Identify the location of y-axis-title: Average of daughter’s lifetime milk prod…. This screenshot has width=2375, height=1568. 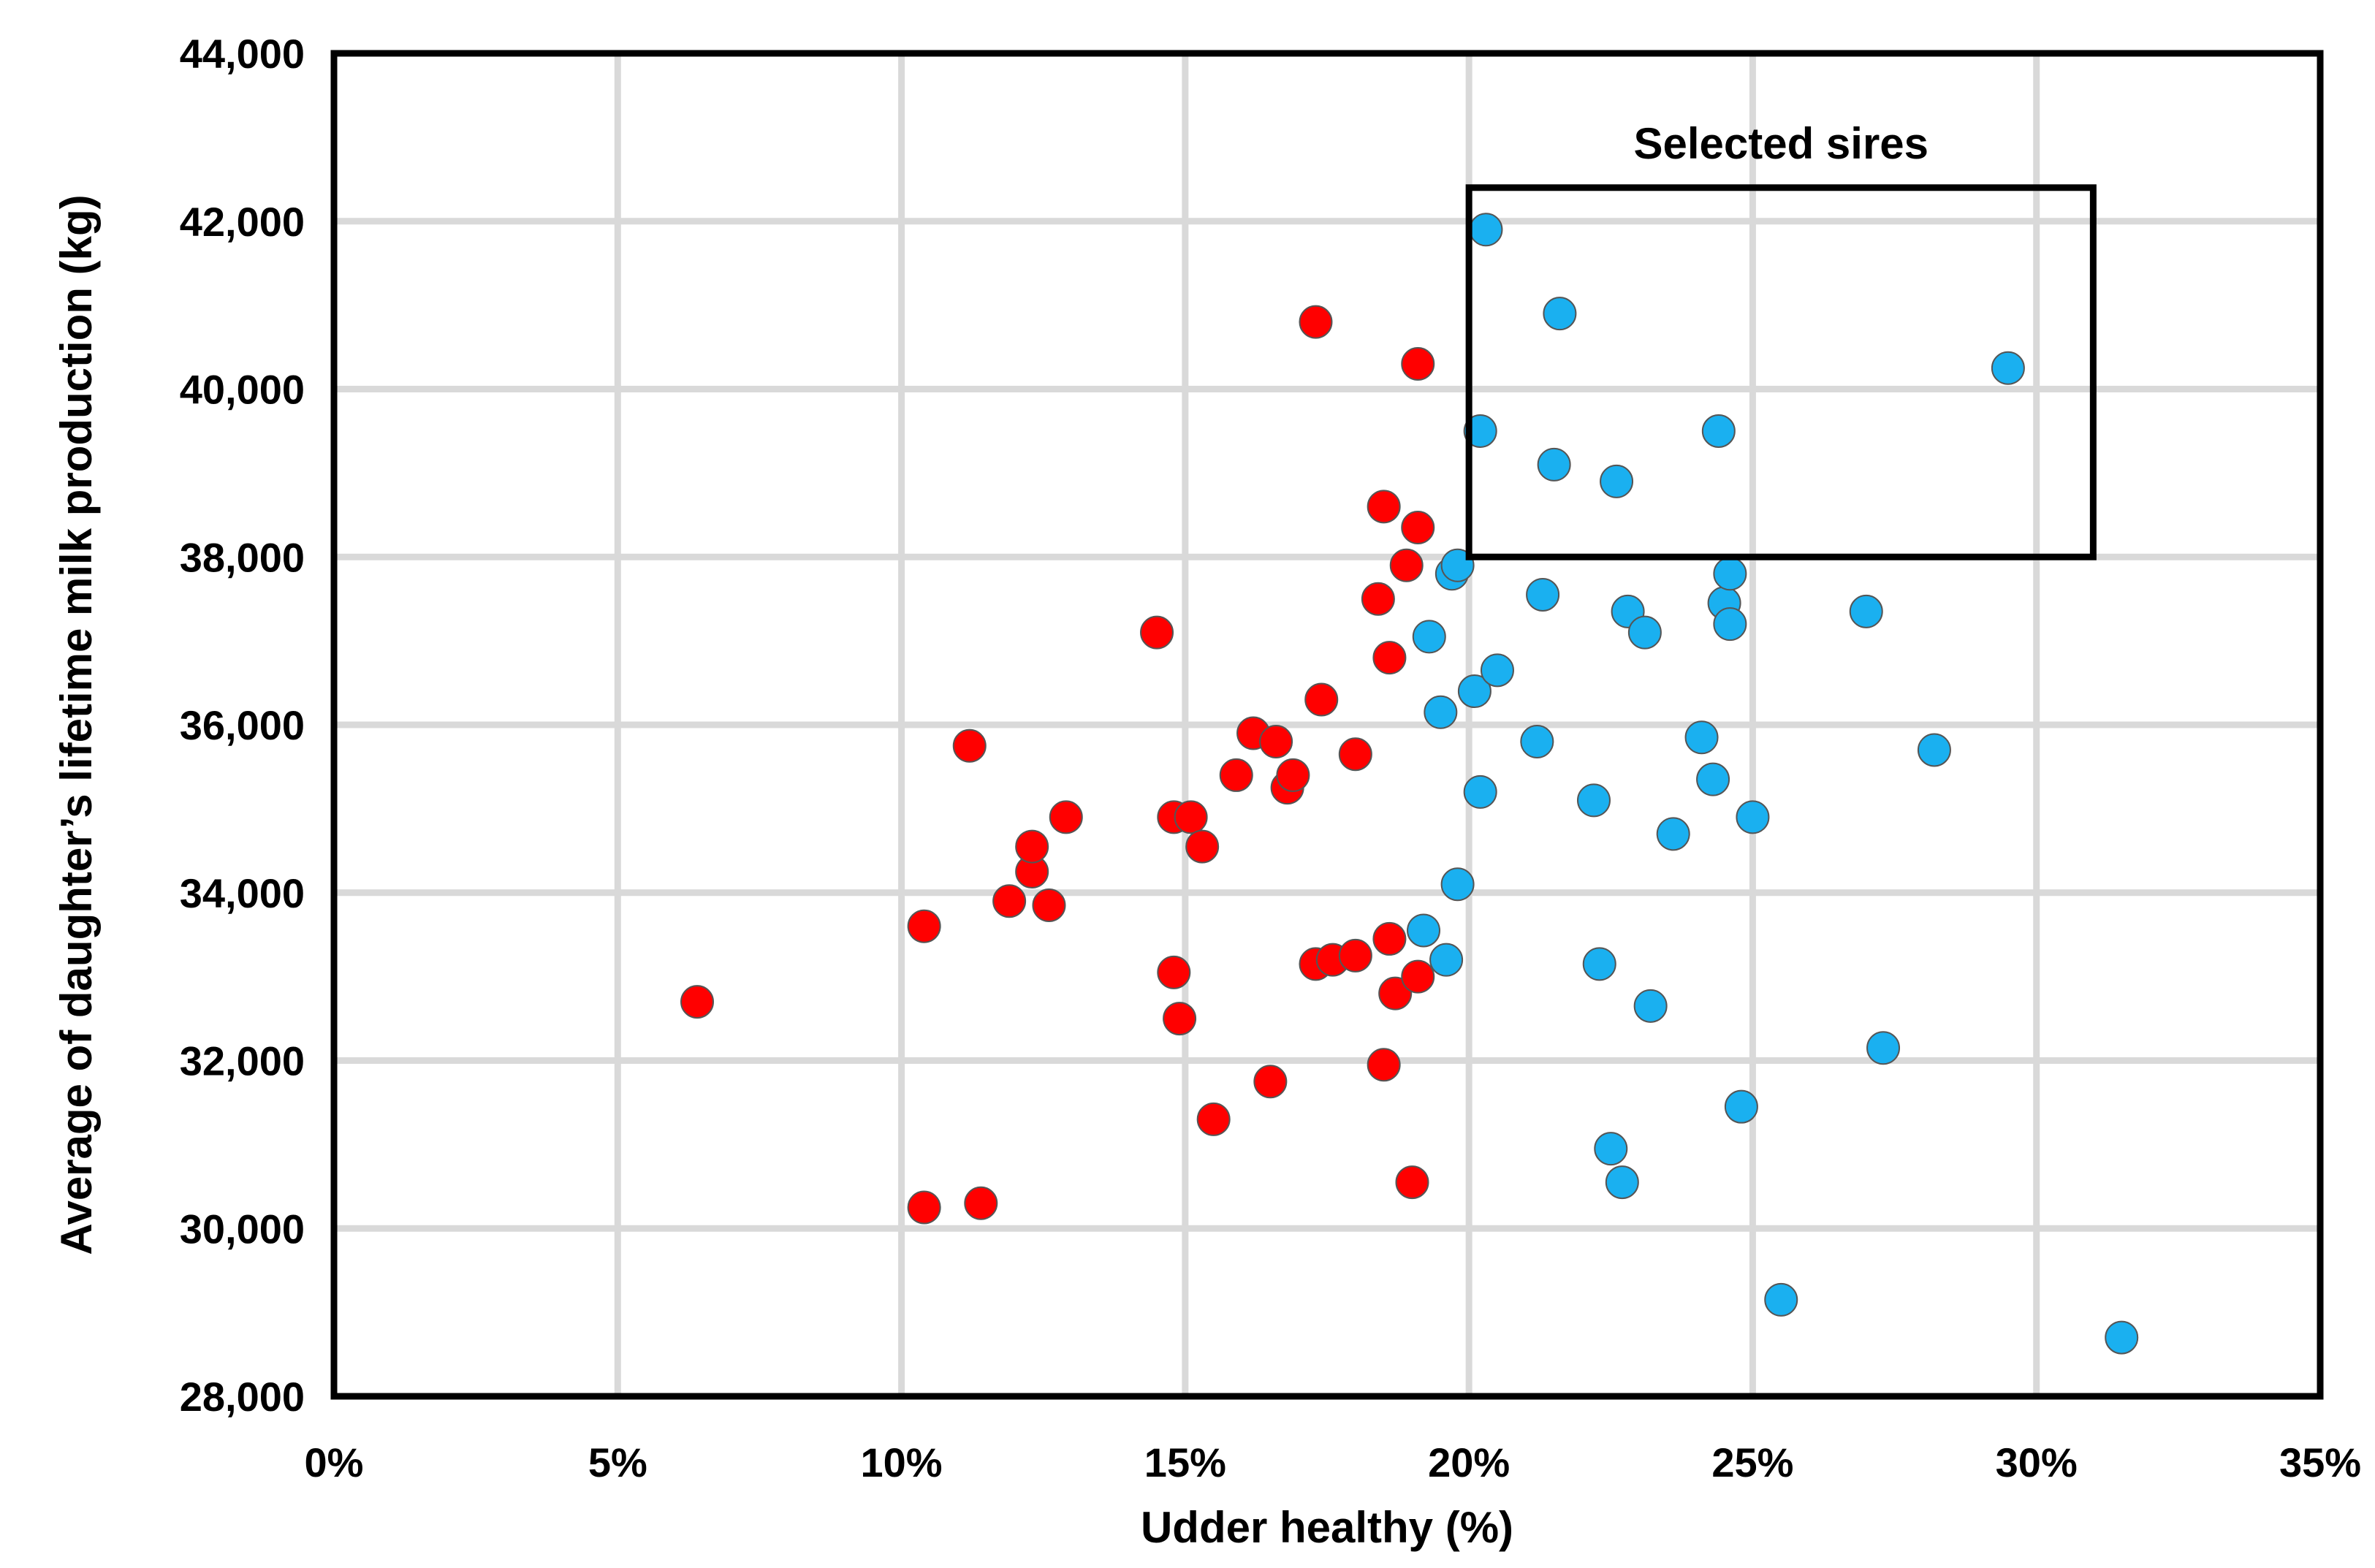
(76, 724).